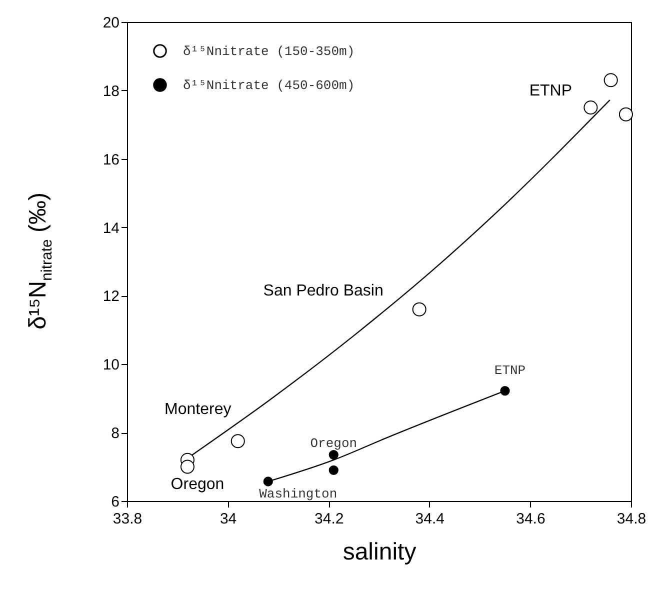  What do you see at coordinates (115, 433) in the screenshot?
I see `y-tick-label: 8` at bounding box center [115, 433].